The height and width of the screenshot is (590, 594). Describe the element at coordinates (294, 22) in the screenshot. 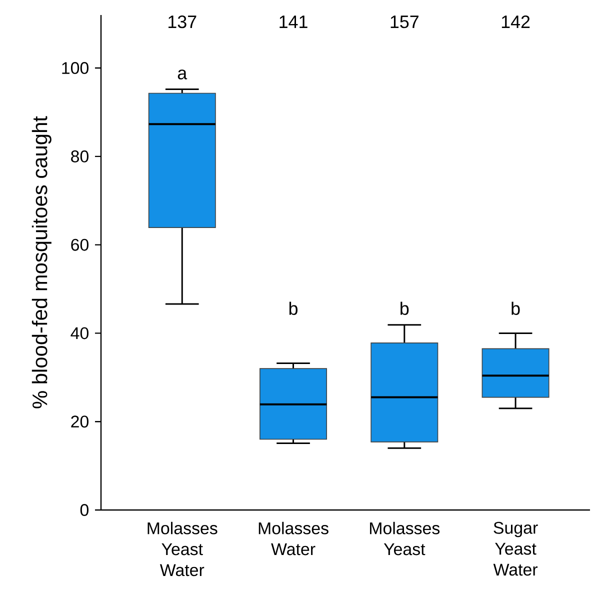

I see `annotation: 141` at that location.